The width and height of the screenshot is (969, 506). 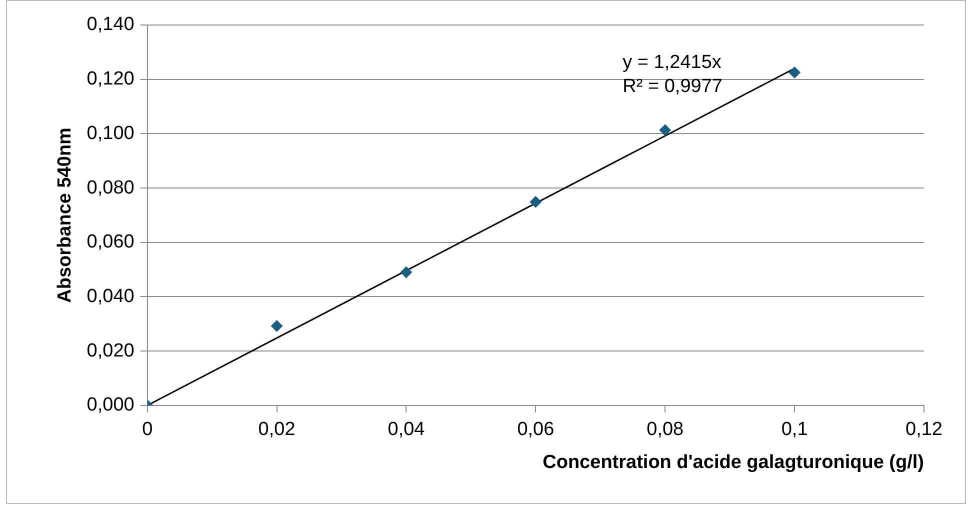 What do you see at coordinates (924, 429) in the screenshot?
I see `x-tick-label: 0,12` at bounding box center [924, 429].